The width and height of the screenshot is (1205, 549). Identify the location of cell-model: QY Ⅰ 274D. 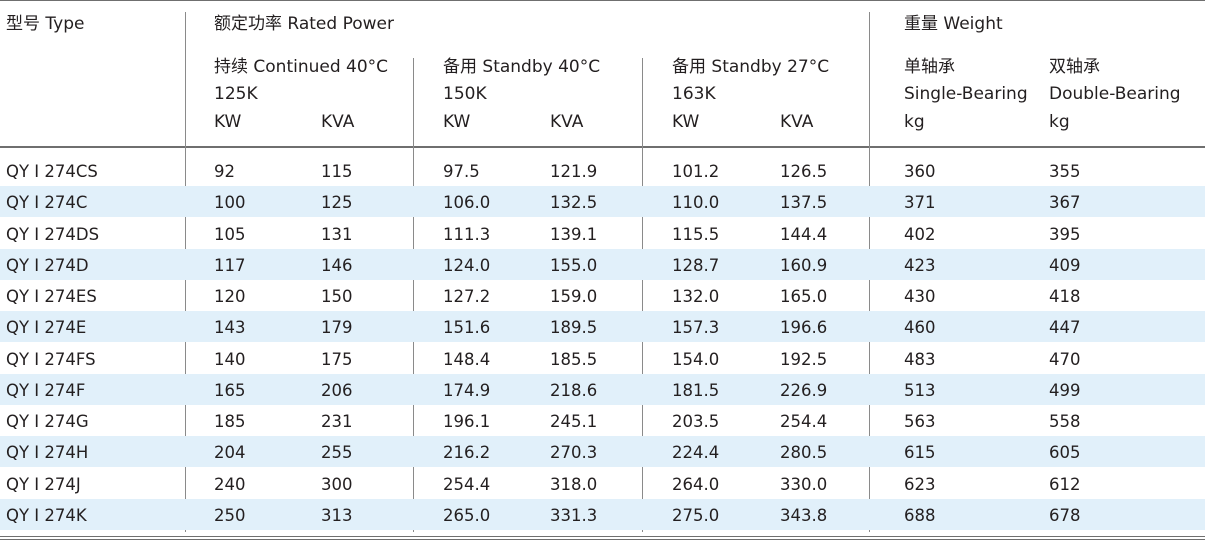
(47, 265).